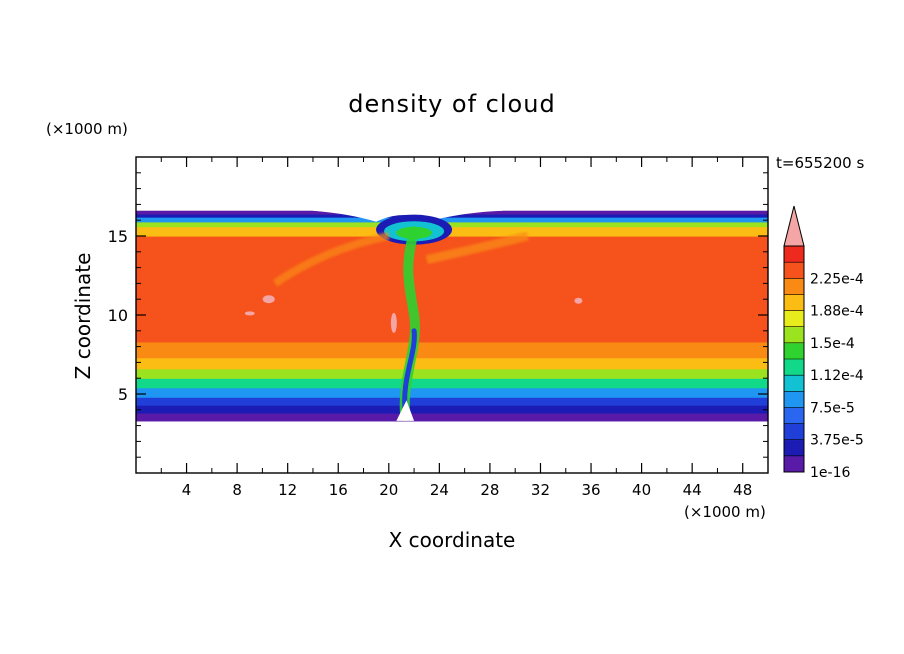 Image resolution: width=904 pixels, height=654 pixels. I want to click on x-tick-label: 36, so click(590, 490).